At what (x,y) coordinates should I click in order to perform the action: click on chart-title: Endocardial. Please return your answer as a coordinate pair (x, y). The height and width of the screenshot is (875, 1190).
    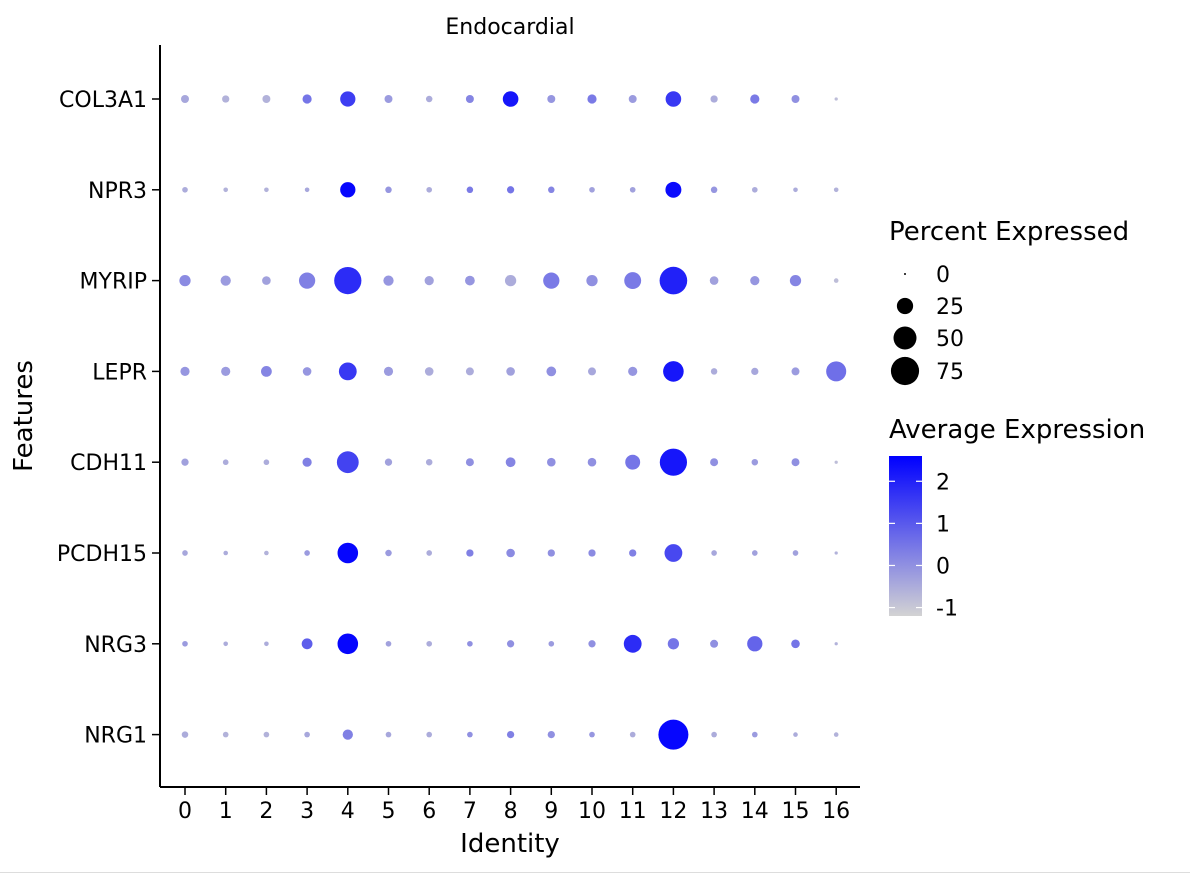
    Looking at the image, I should click on (509, 27).